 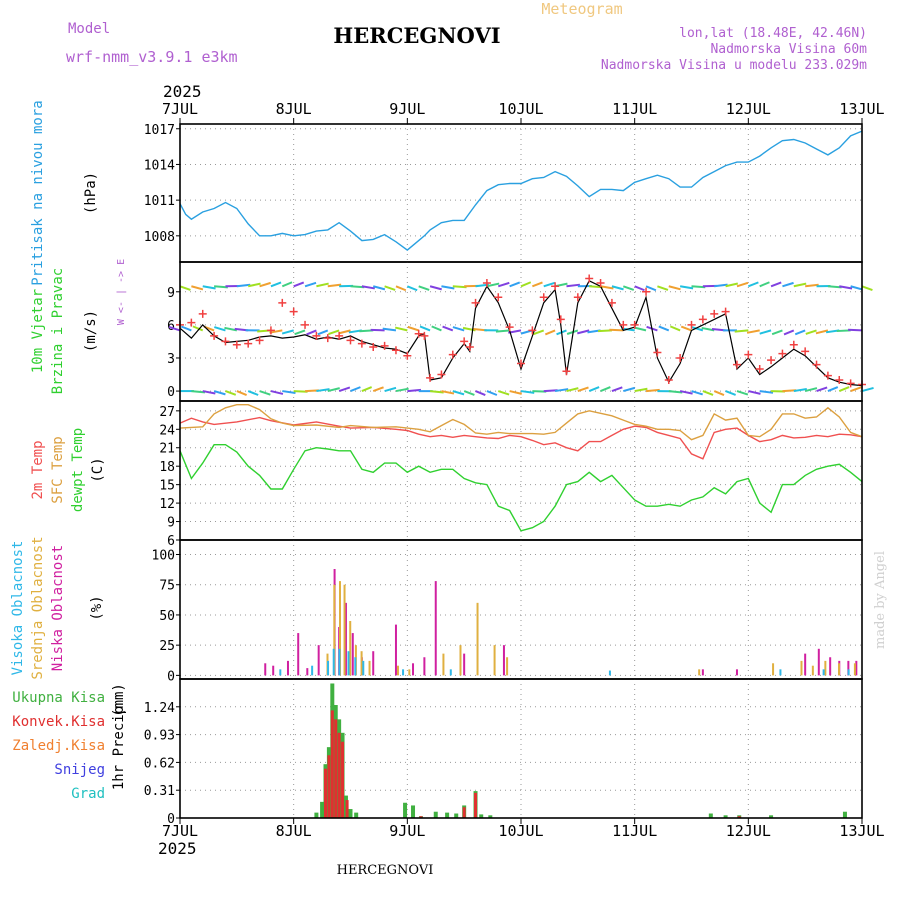 I want to click on legend-total-rain: Ukupna Kisa, so click(x=58, y=698).